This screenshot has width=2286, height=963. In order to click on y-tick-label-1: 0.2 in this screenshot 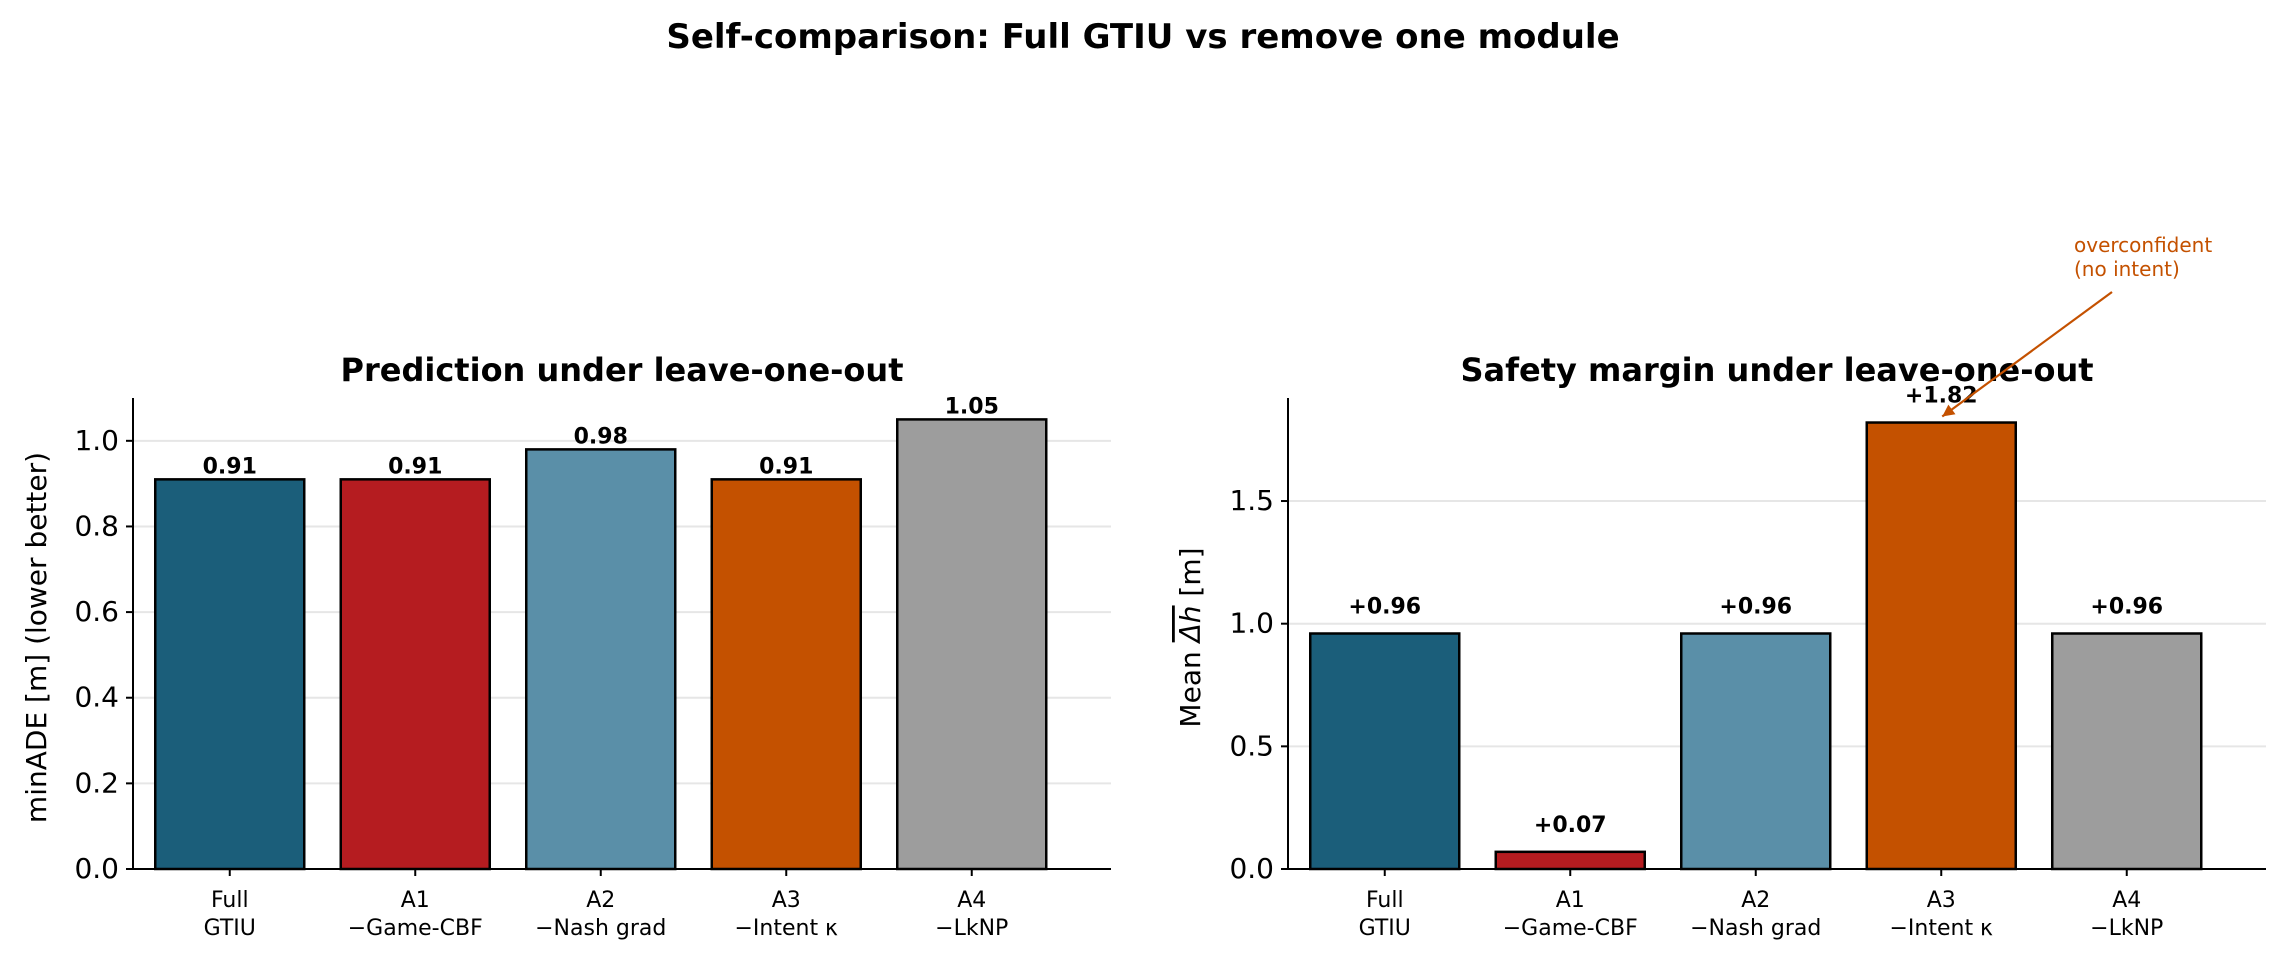, I will do `click(96, 782)`.